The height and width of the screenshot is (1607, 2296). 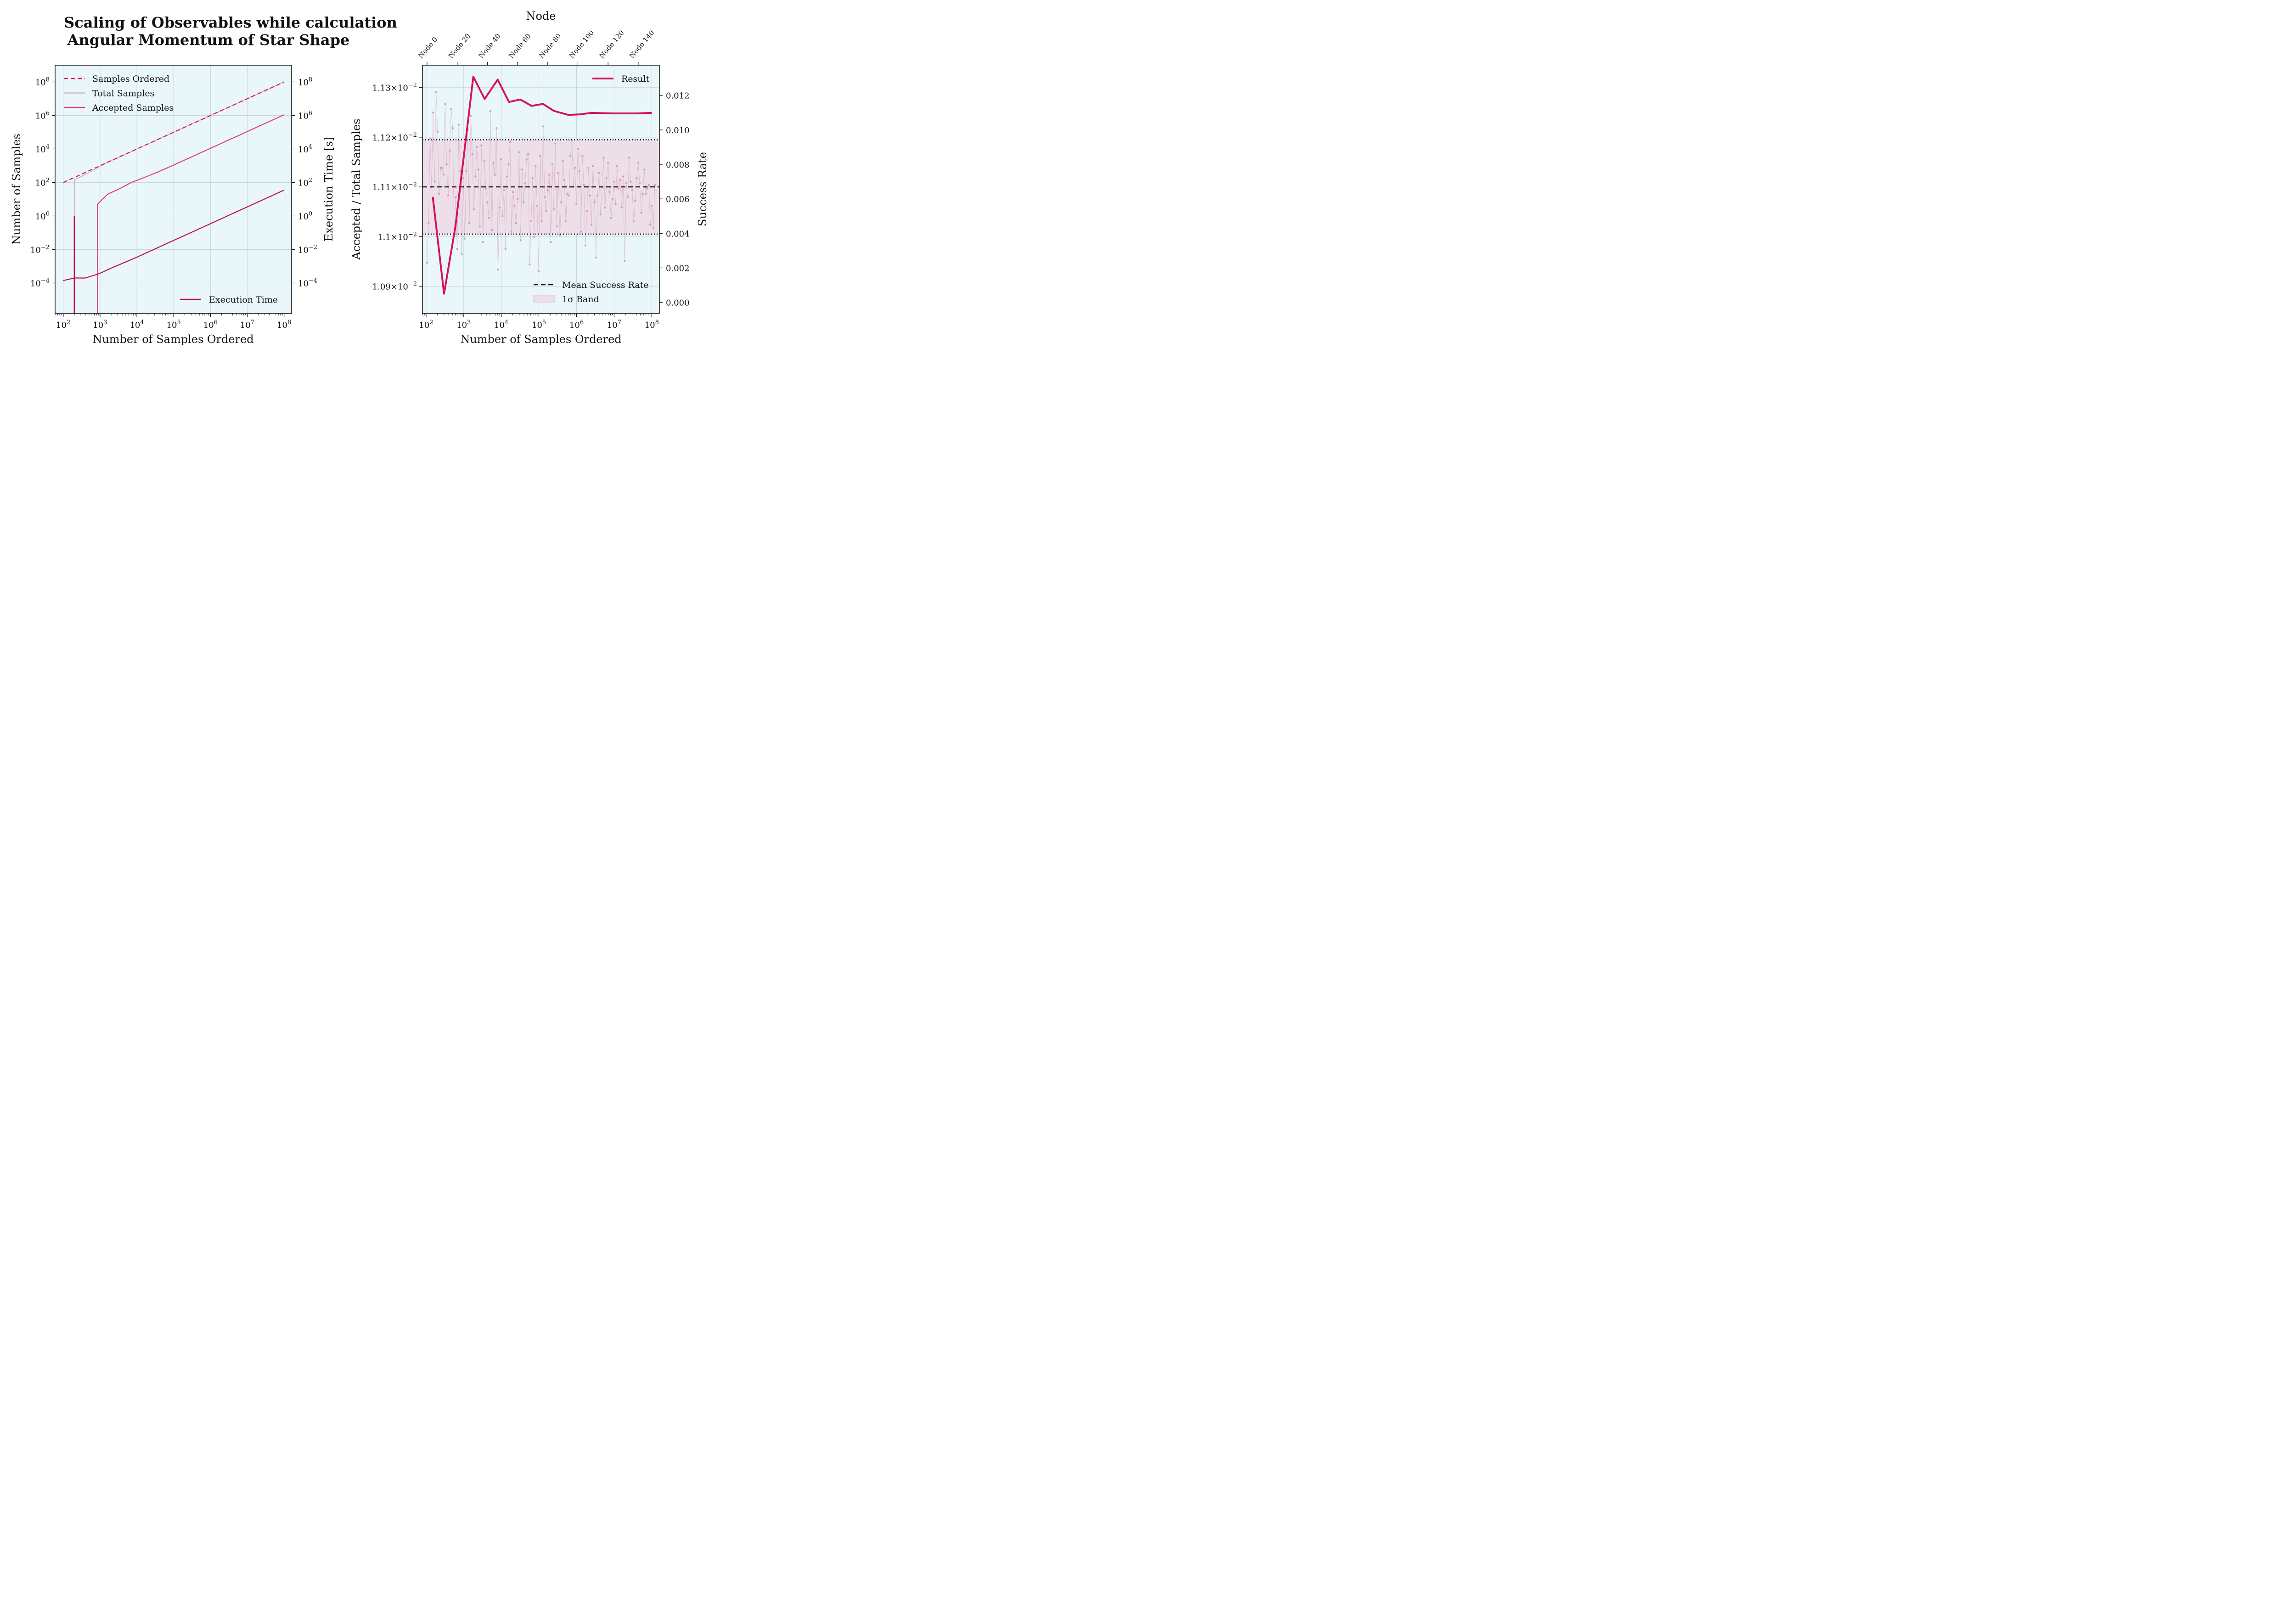 I want to click on left-right-y-tick-label: 10⁸, so click(x=305, y=81).